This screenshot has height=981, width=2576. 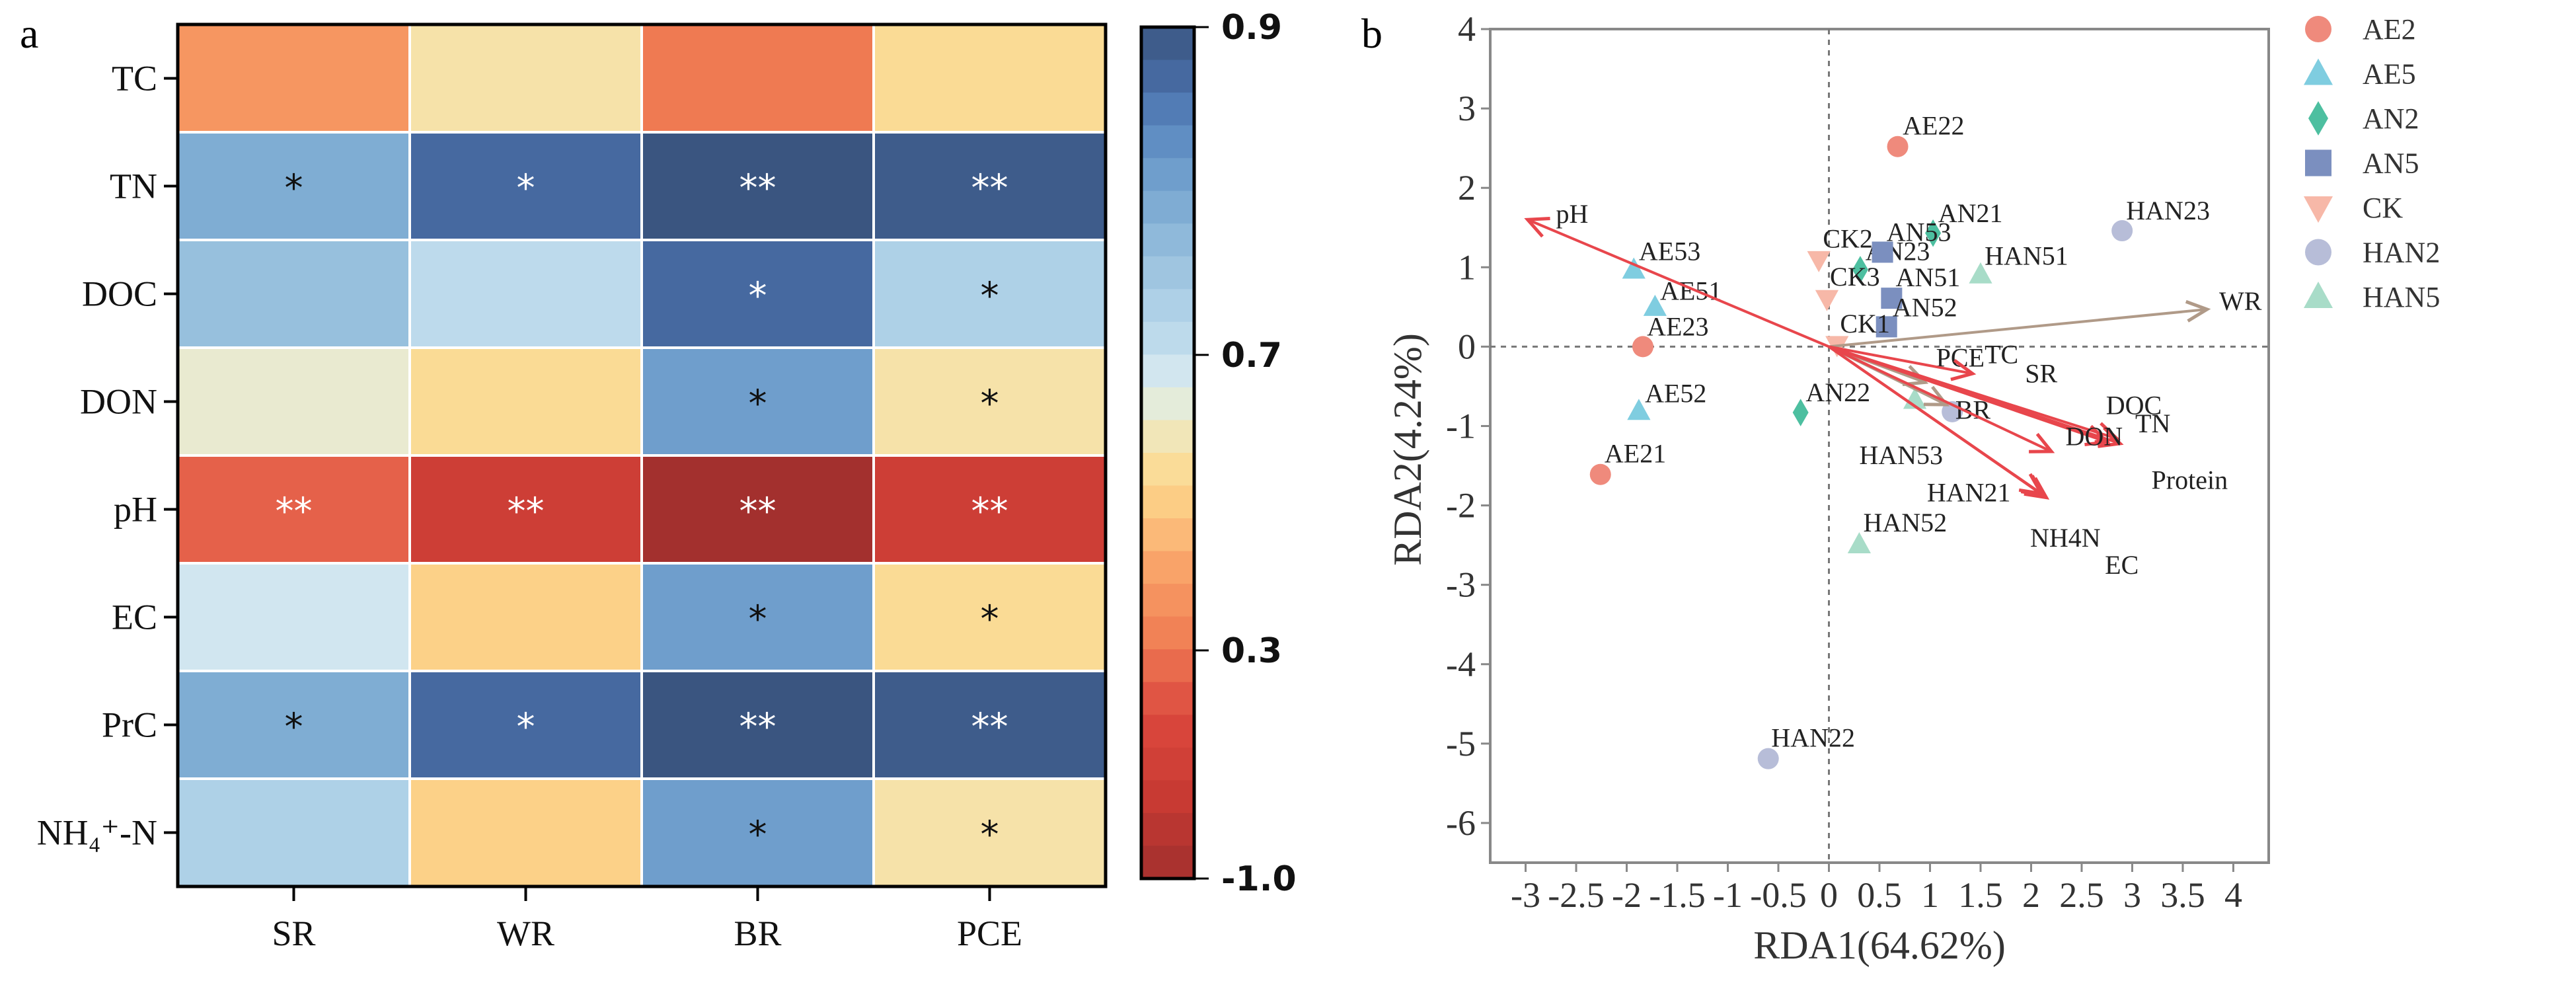 What do you see at coordinates (134, 617) in the screenshot?
I see `row-label: EC` at bounding box center [134, 617].